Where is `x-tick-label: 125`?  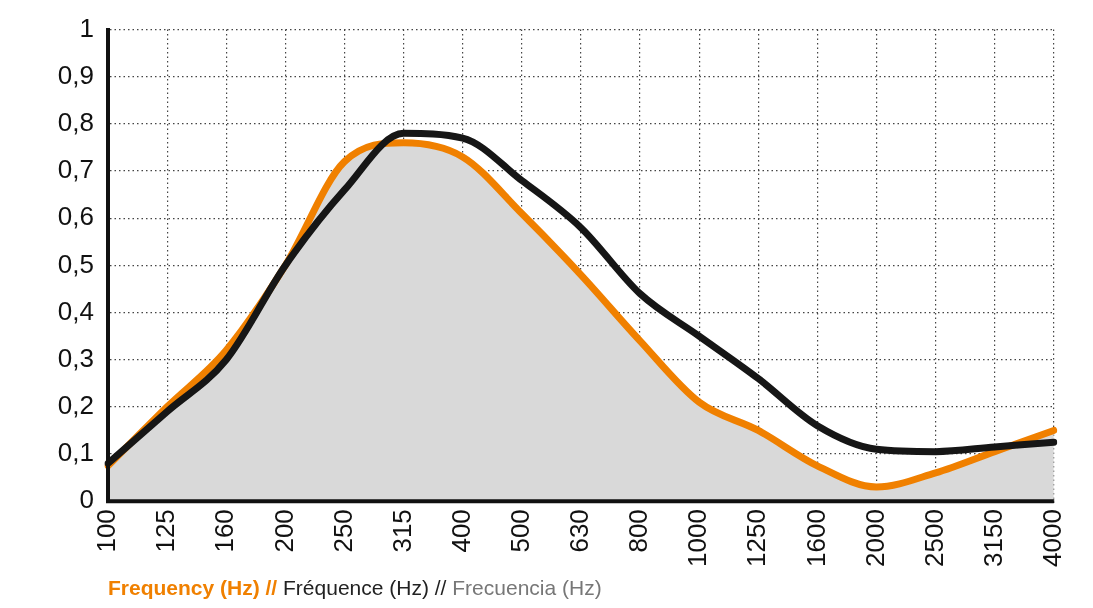 x-tick-label: 125 is located at coordinates (165, 531).